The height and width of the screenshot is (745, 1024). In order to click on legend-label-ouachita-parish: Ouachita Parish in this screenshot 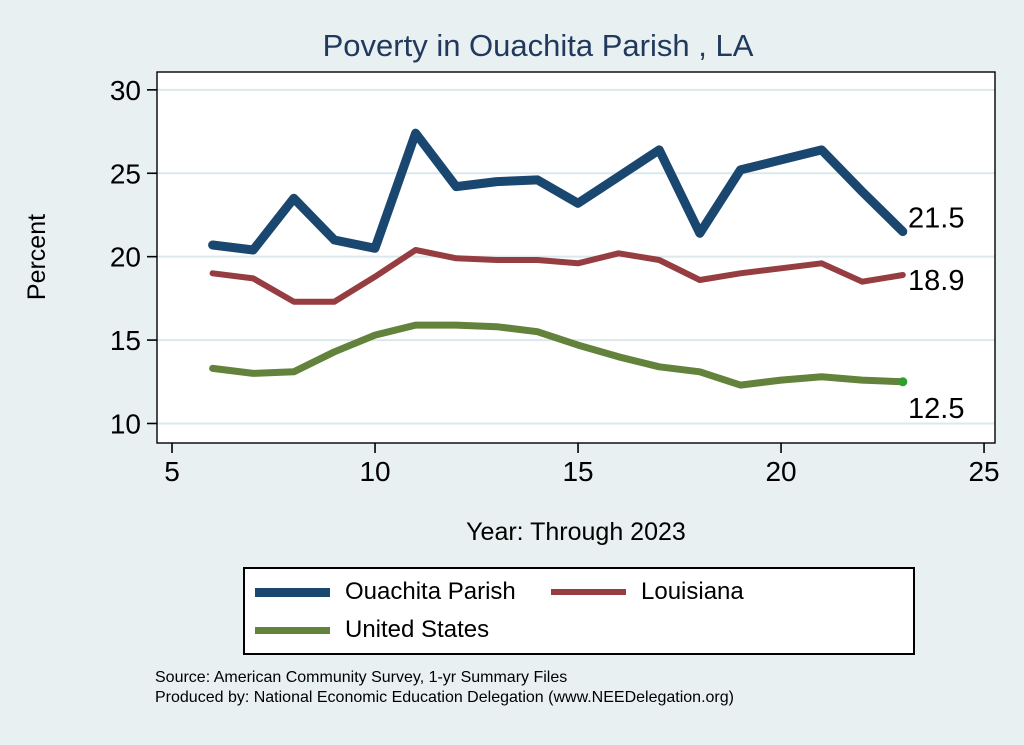, I will do `click(430, 591)`.